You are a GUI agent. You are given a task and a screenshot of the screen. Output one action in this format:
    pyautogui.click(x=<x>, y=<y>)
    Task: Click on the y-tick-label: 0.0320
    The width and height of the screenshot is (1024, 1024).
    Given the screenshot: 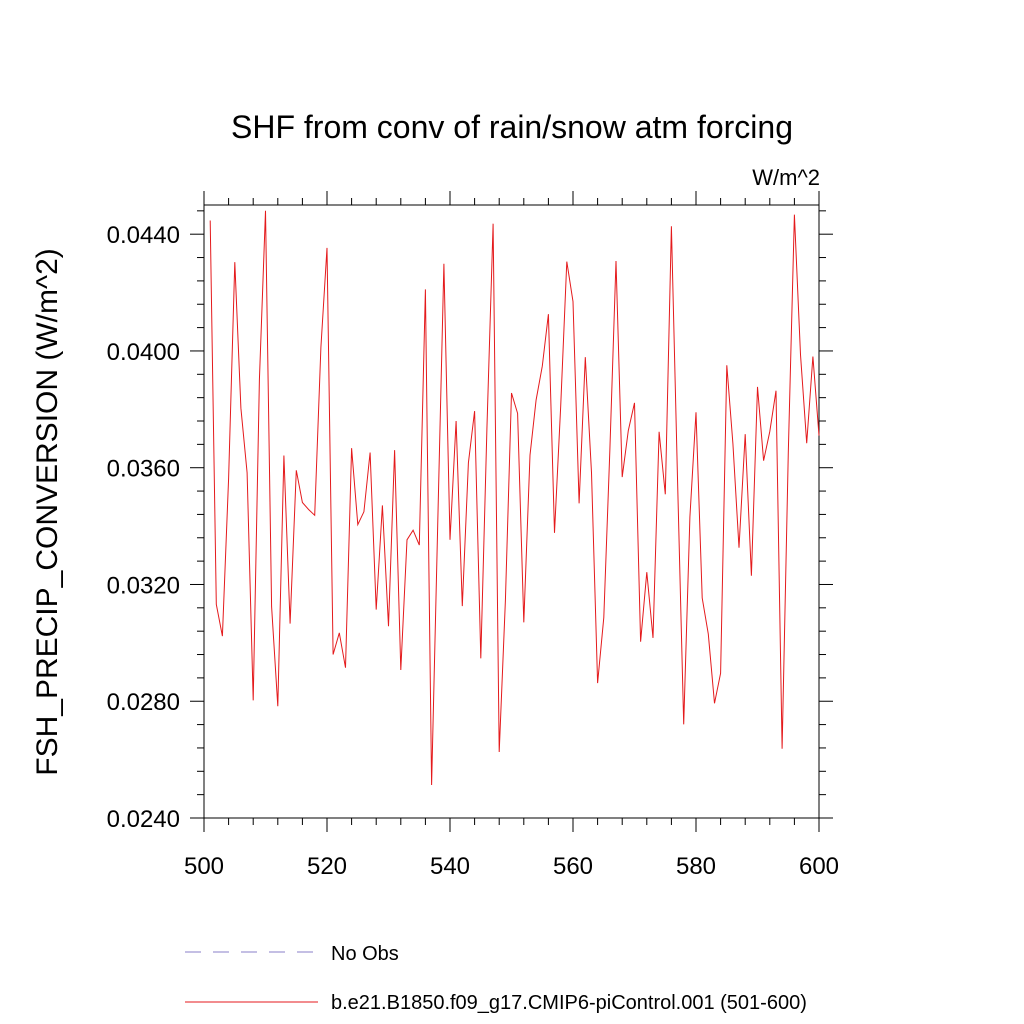 What is the action you would take?
    pyautogui.click(x=143, y=585)
    